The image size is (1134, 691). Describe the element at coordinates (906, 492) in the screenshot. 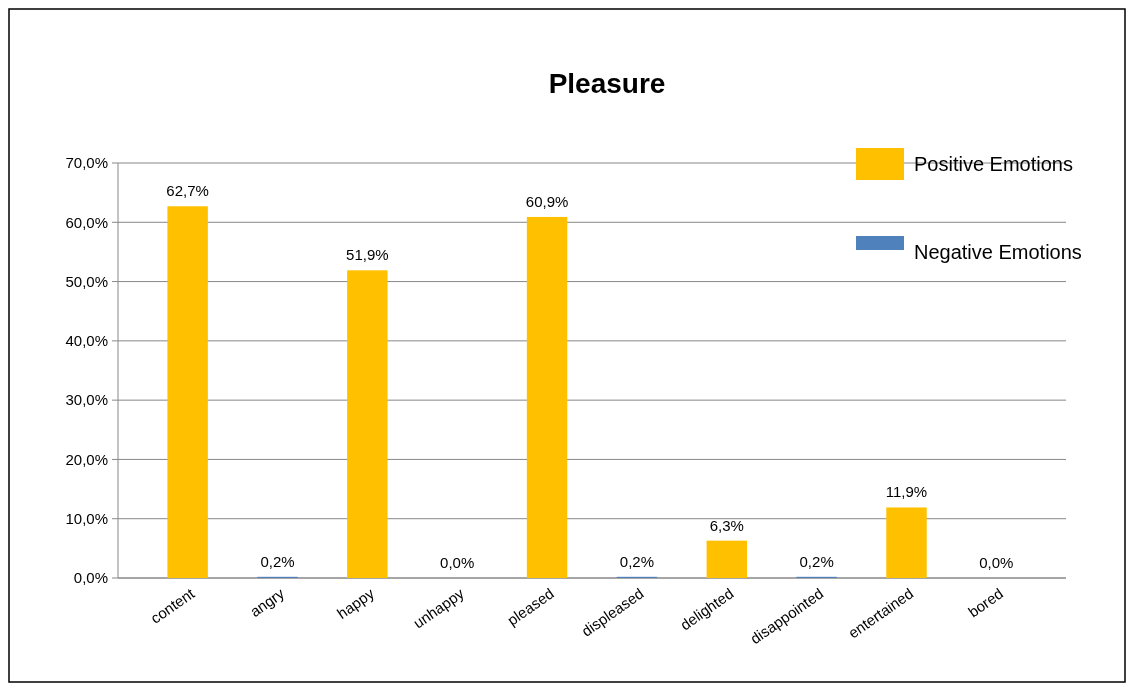

I see `data-label: 11,9%` at that location.